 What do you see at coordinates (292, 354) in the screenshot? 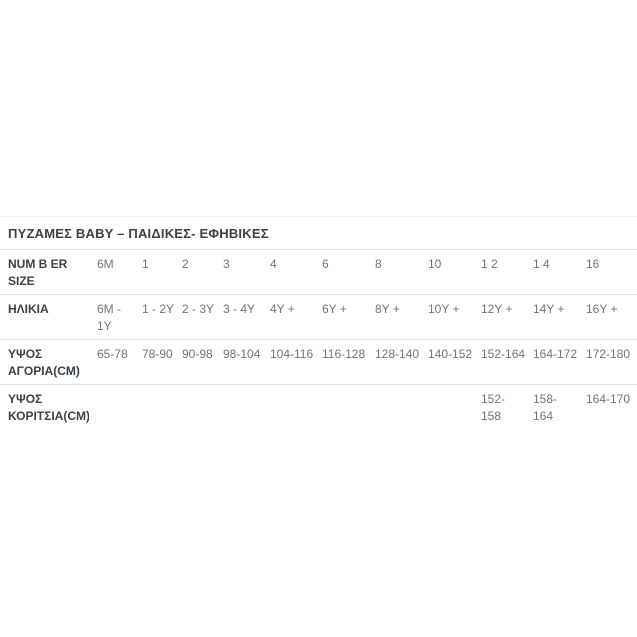
I see `size-cell: 104-116` at bounding box center [292, 354].